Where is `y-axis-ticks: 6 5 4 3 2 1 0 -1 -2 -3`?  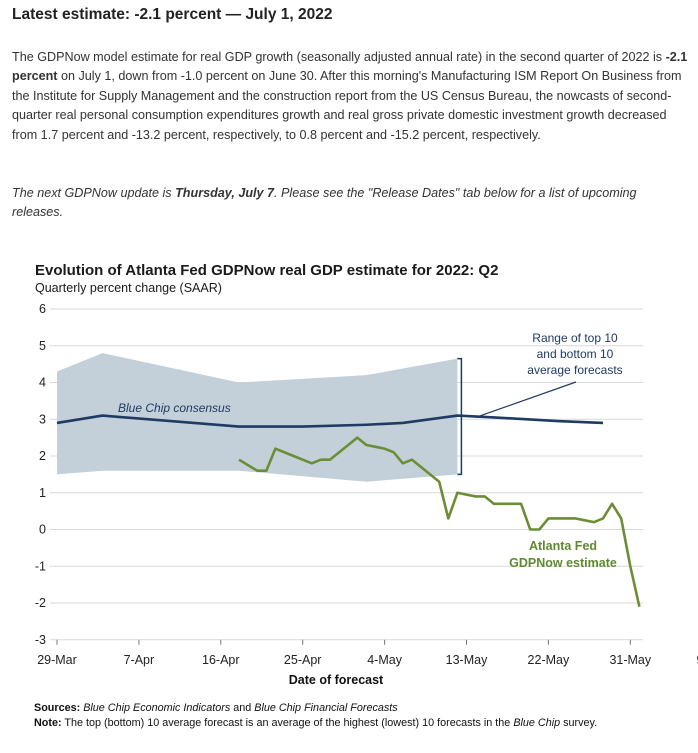
y-axis-ticks: 6 5 4 3 2 1 0 -1 -2 -3 is located at coordinates (40, 474).